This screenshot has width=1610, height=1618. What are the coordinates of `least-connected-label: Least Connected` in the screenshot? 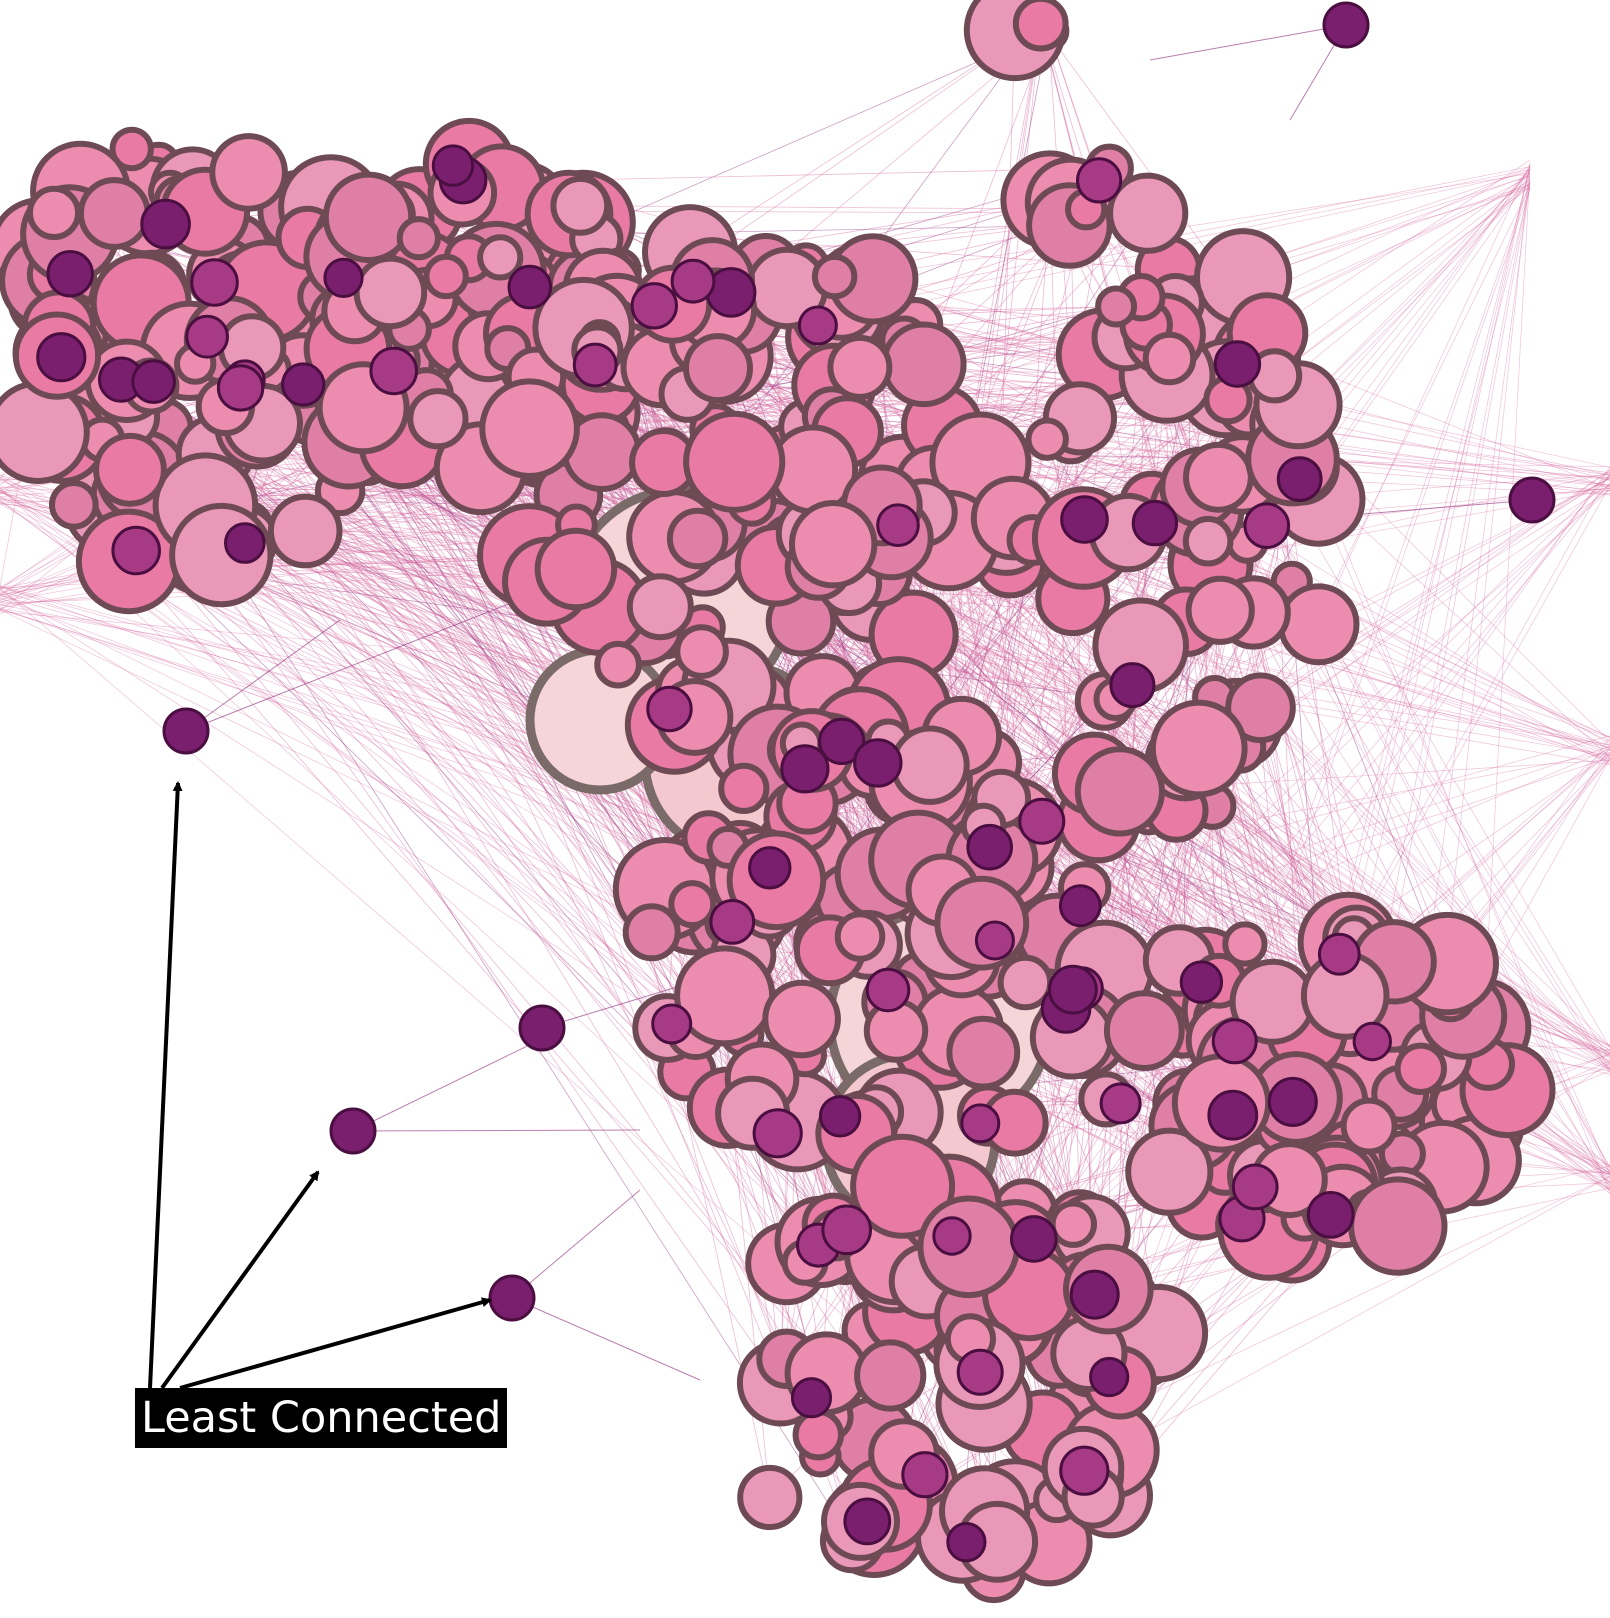 It's located at (321, 1418).